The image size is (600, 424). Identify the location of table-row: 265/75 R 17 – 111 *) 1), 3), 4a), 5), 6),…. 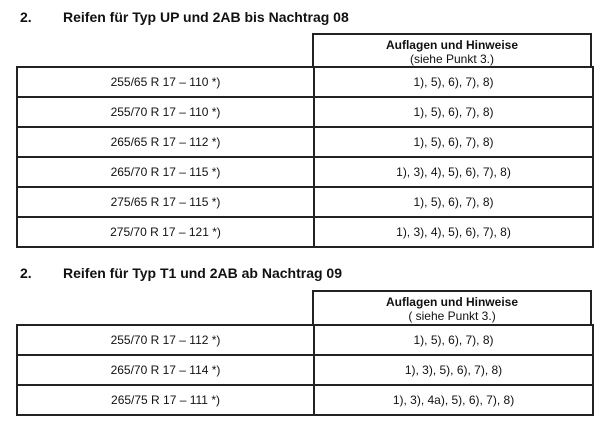
(305, 400).